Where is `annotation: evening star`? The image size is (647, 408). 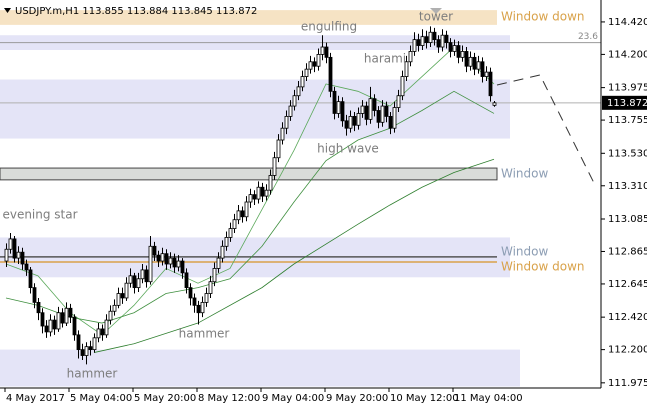
annotation: evening star is located at coordinates (39, 215).